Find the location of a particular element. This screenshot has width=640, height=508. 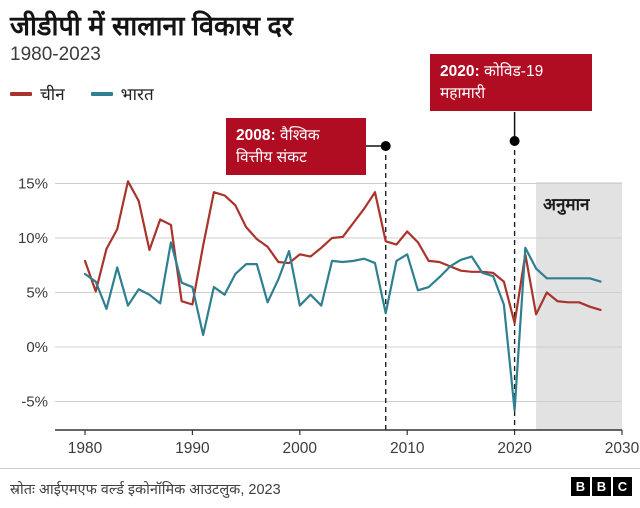

bbc-logo: B B C is located at coordinates (601, 486).